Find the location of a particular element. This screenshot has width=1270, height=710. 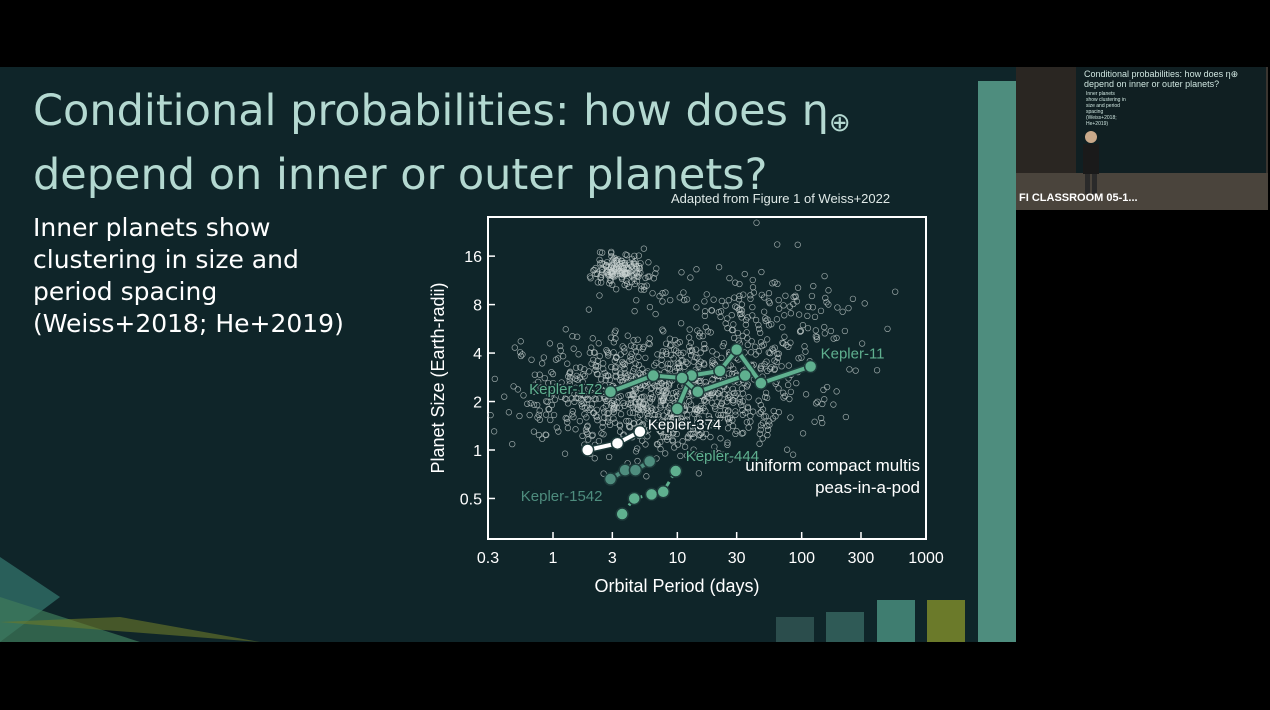

x-tick-label: 3 is located at coordinates (612, 558).